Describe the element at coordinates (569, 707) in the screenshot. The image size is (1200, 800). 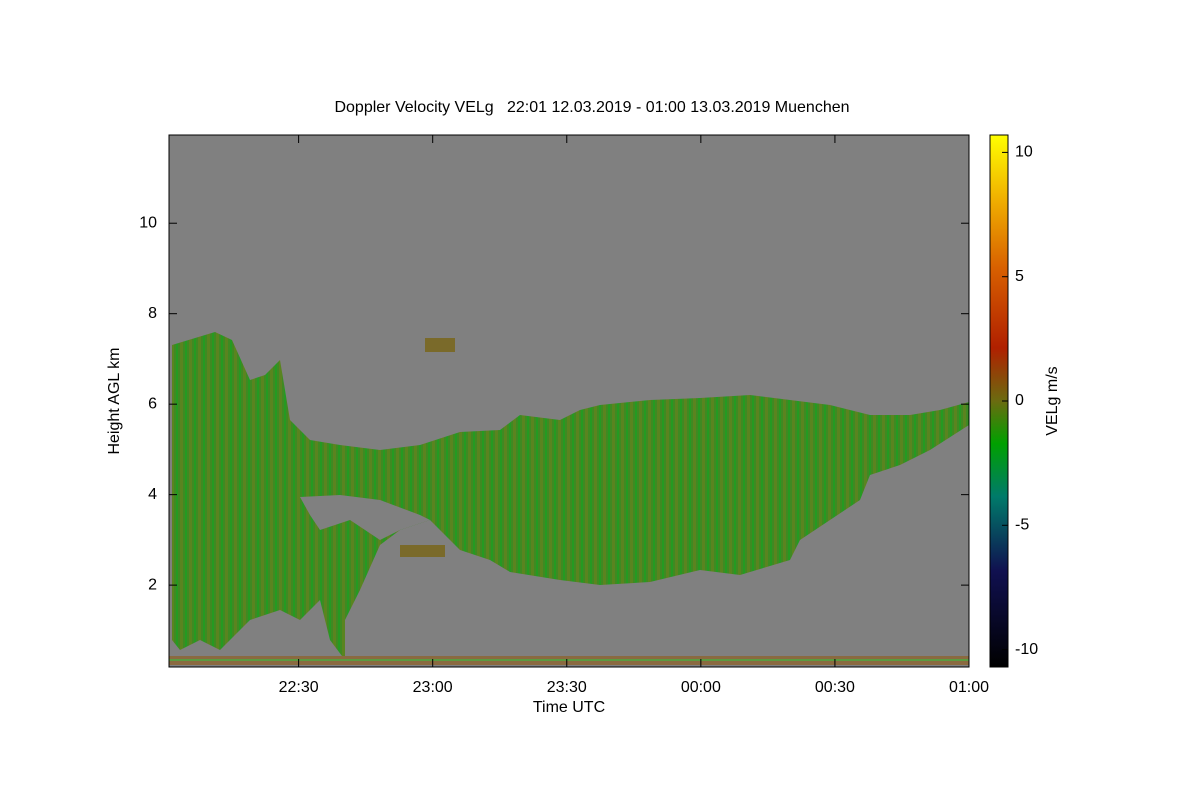
I see `x-axis-label: Time UTC` at that location.